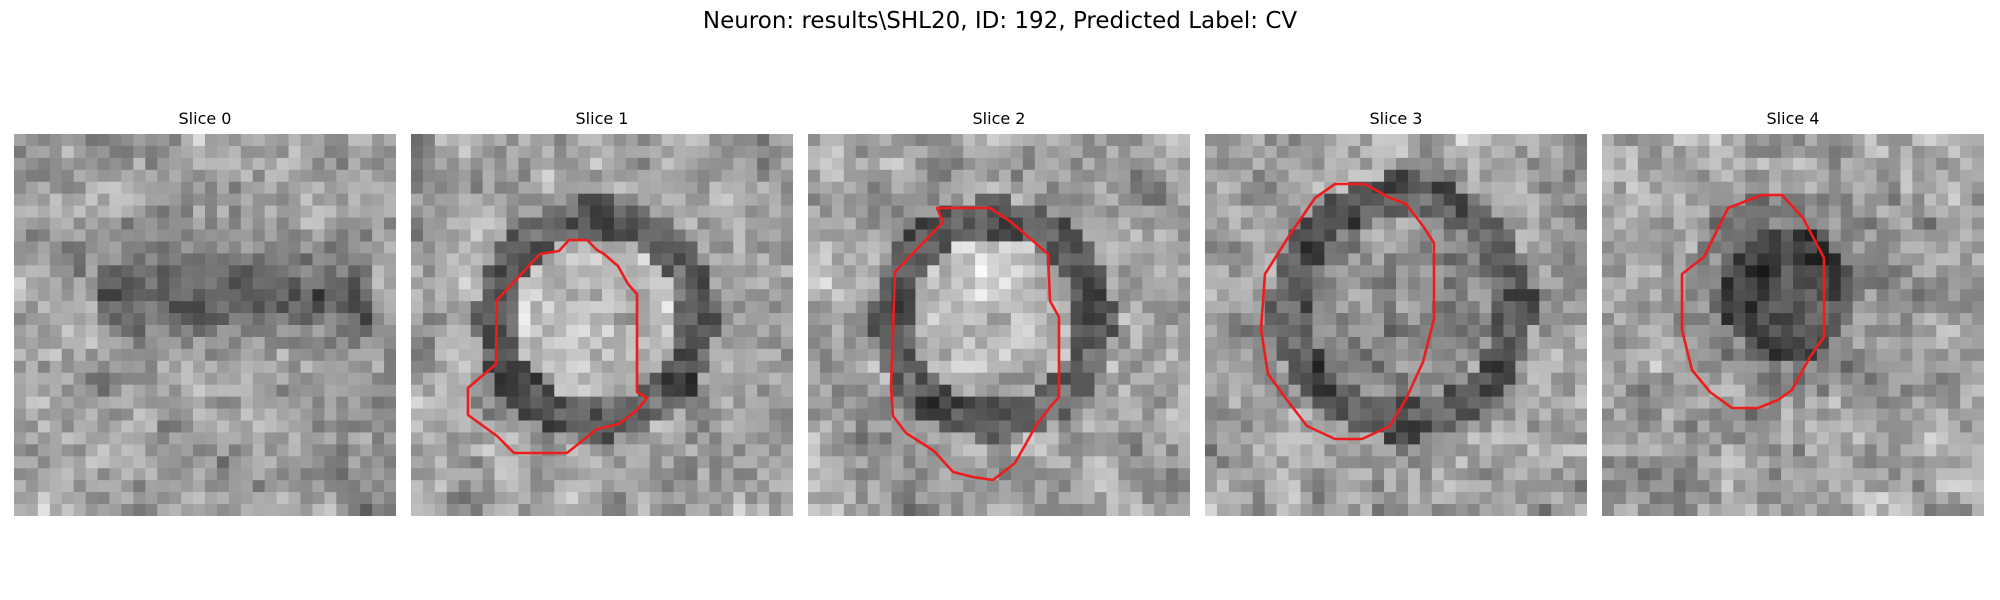  I want to click on slice-panel: Slice 4, so click(1793, 313).